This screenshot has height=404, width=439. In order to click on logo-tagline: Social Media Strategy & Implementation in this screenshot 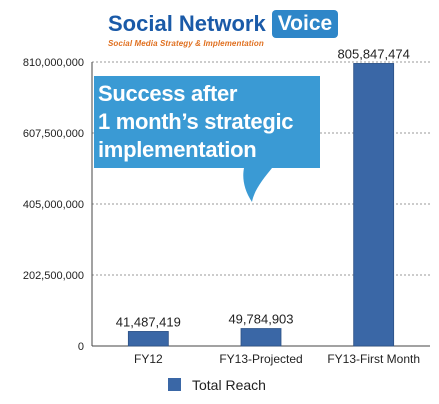, I will do `click(186, 43)`.